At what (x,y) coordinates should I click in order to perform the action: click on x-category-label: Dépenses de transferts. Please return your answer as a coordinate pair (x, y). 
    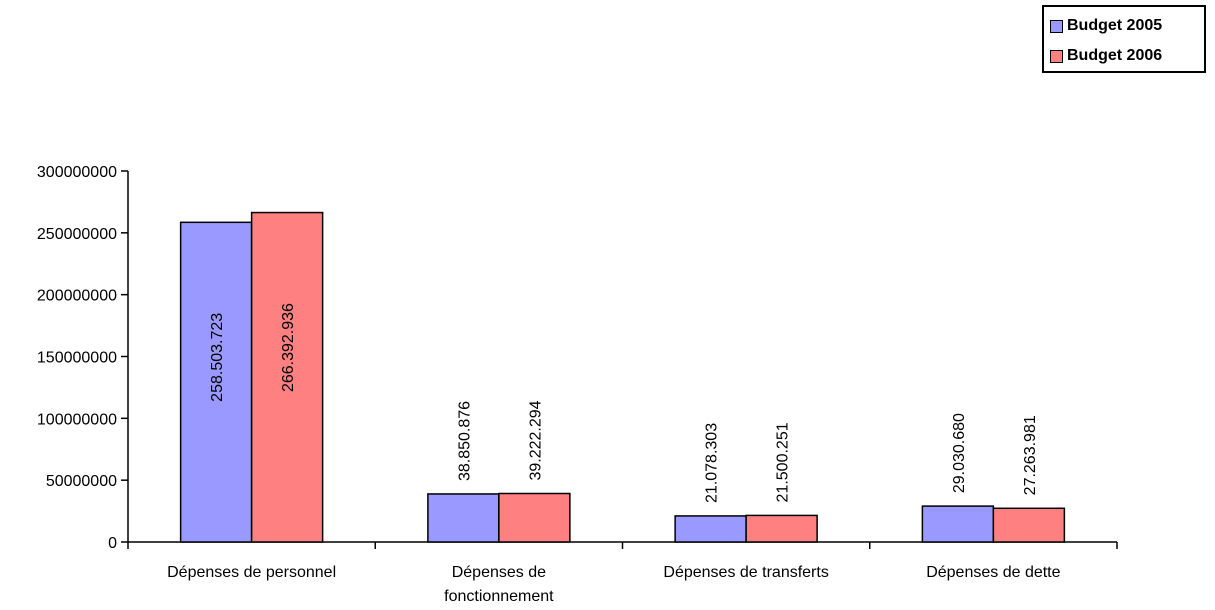
    Looking at the image, I should click on (745, 572).